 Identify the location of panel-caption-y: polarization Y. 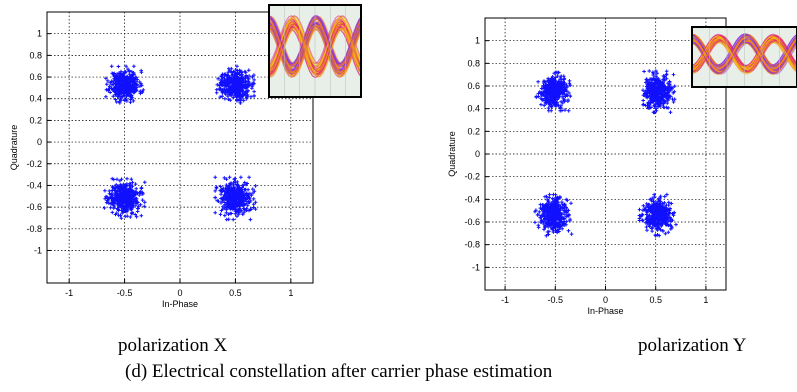
(692, 345).